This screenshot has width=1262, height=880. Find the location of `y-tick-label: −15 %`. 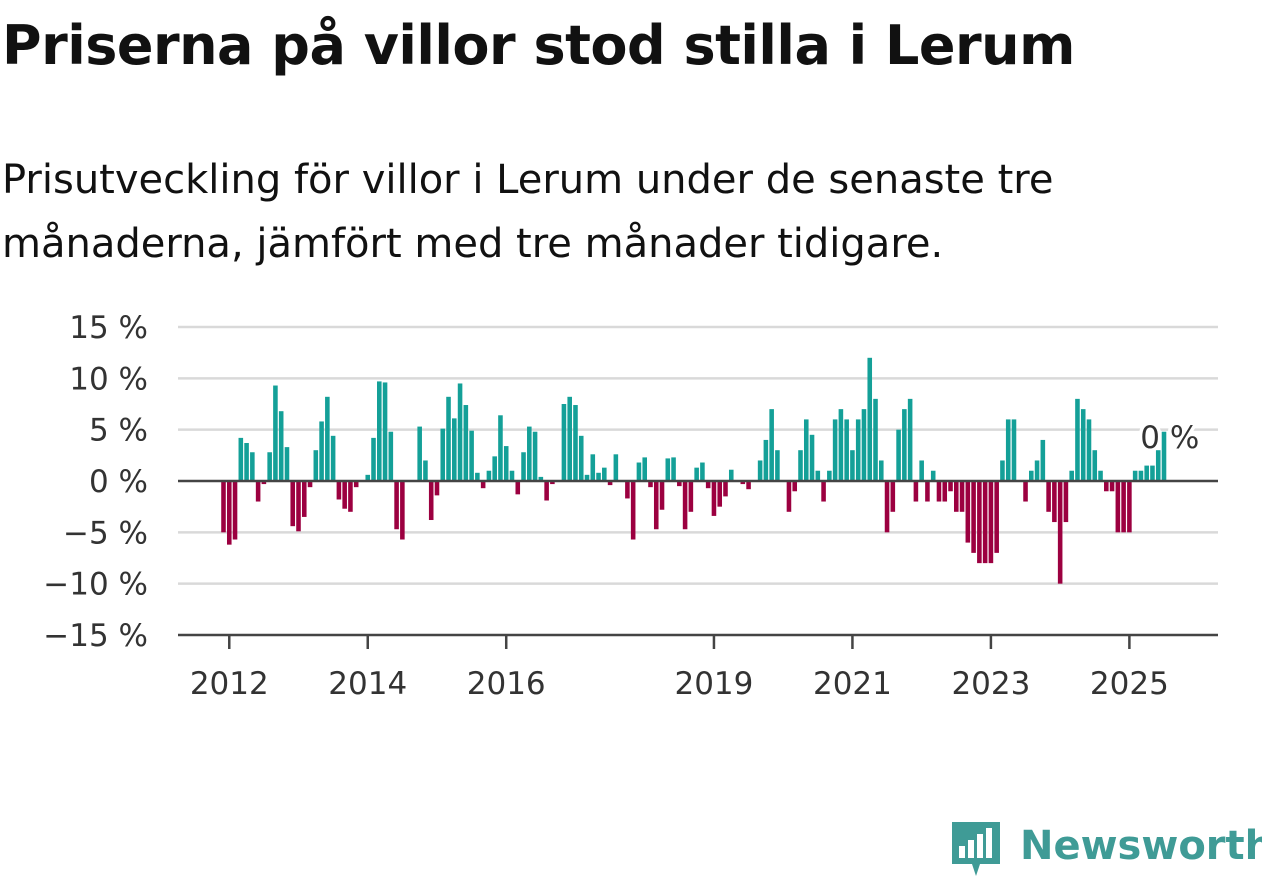

y-tick-label: −15 % is located at coordinates (95, 636).